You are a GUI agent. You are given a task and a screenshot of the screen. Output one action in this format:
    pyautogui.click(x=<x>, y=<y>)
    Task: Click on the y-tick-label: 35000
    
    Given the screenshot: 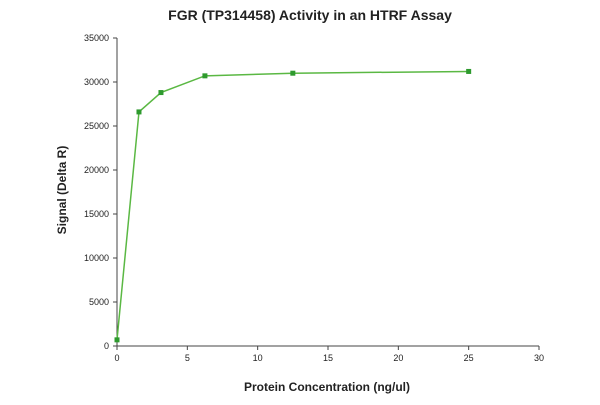 What is the action you would take?
    pyautogui.click(x=96, y=38)
    